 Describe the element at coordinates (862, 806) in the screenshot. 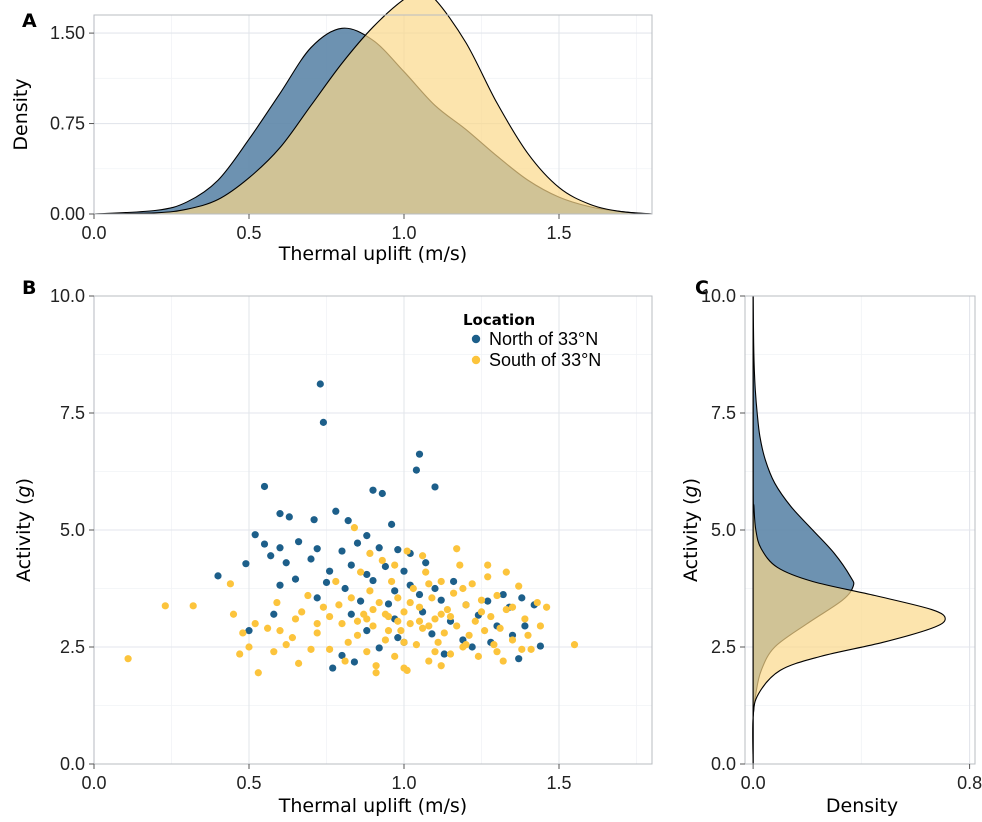

I see `x-axis-title: Density` at that location.